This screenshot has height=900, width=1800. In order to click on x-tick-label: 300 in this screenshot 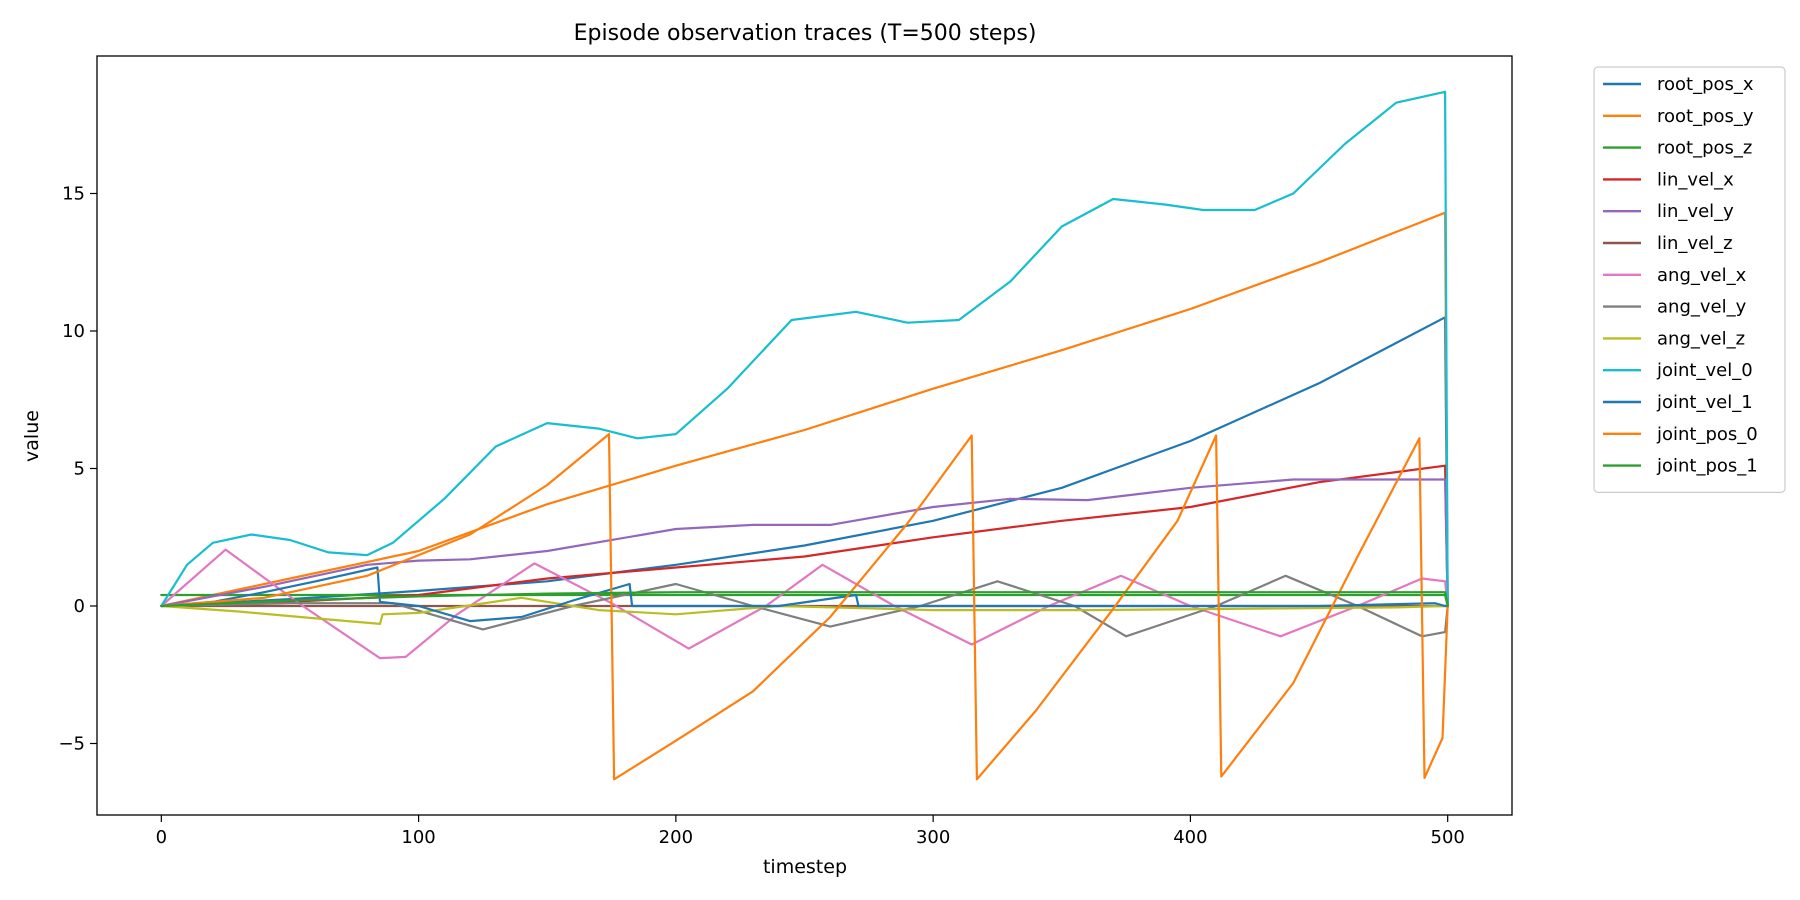, I will do `click(933, 837)`.